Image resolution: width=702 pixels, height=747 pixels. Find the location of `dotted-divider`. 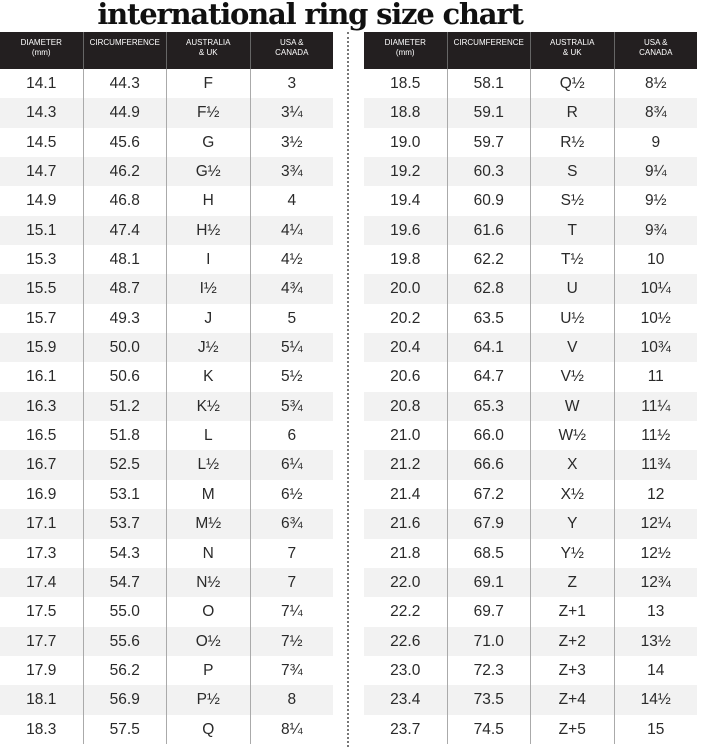

dotted-divider is located at coordinates (348, 389).